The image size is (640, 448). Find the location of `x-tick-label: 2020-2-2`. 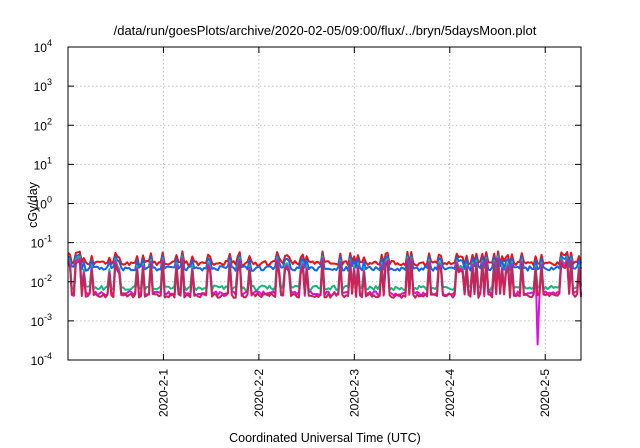

x-tick-label: 2020-2-2 is located at coordinates (259, 393).